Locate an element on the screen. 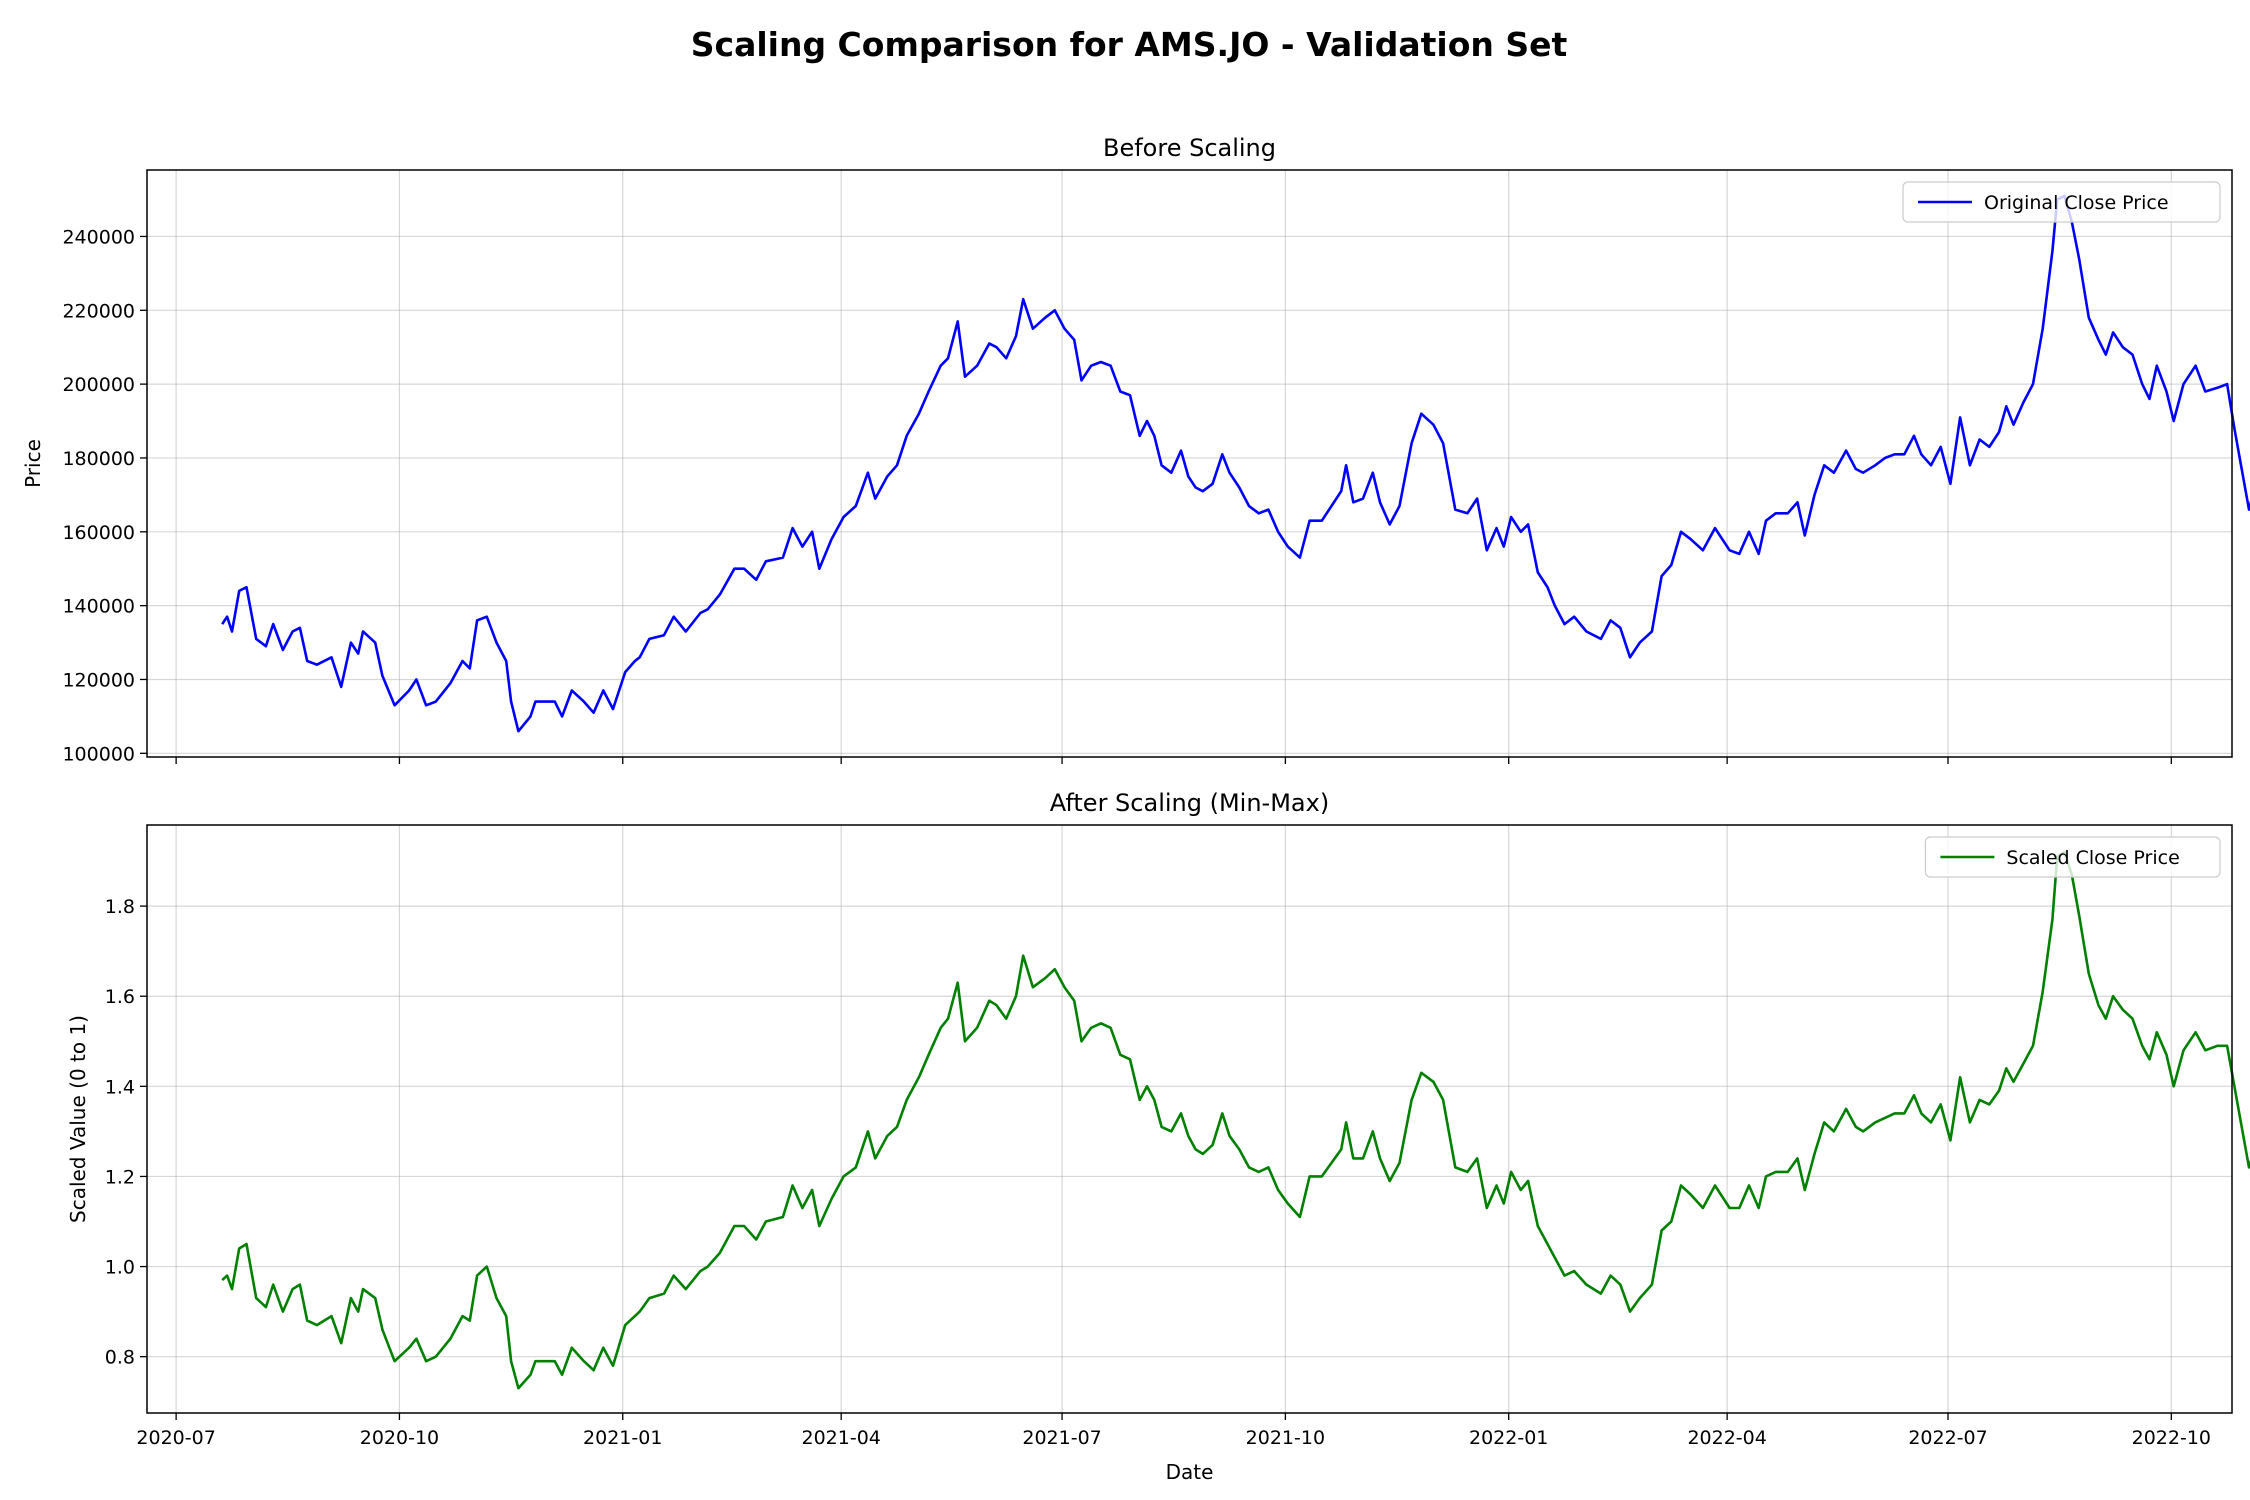  legend-label: Original Close Price is located at coordinates (2076, 203).